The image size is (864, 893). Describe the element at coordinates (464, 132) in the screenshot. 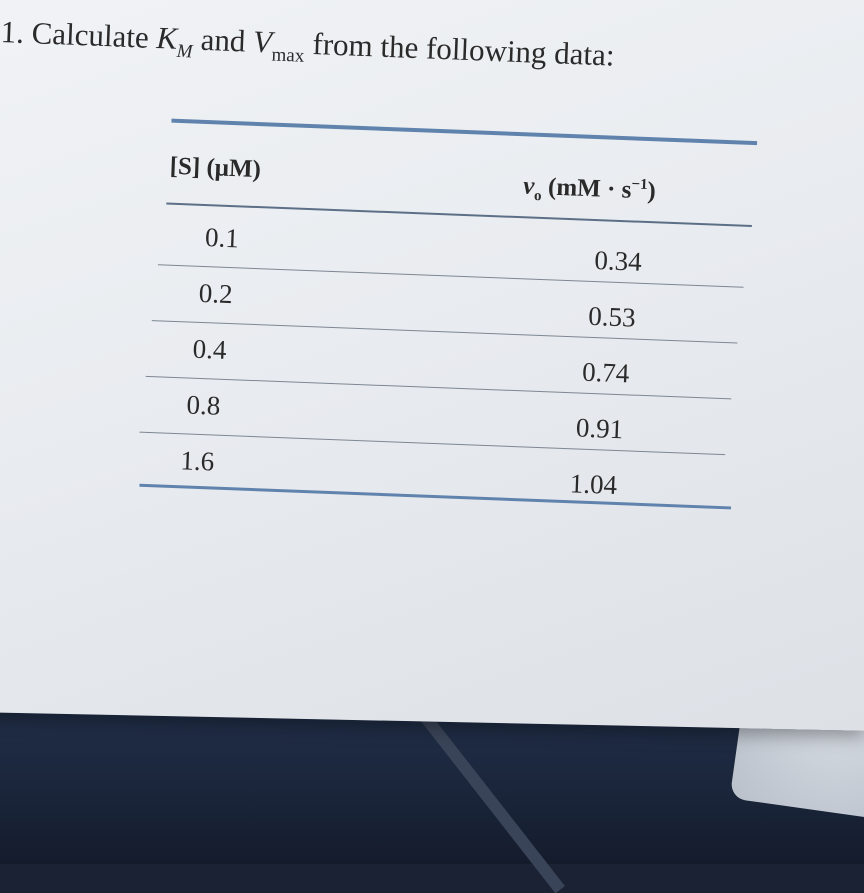

I see `table-top-rule` at that location.